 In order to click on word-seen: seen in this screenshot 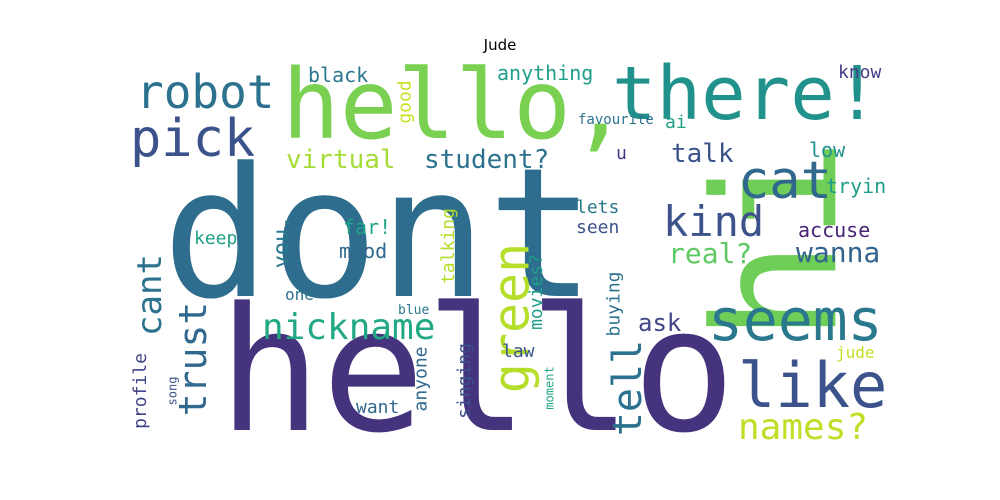, I will do `click(598, 227)`.